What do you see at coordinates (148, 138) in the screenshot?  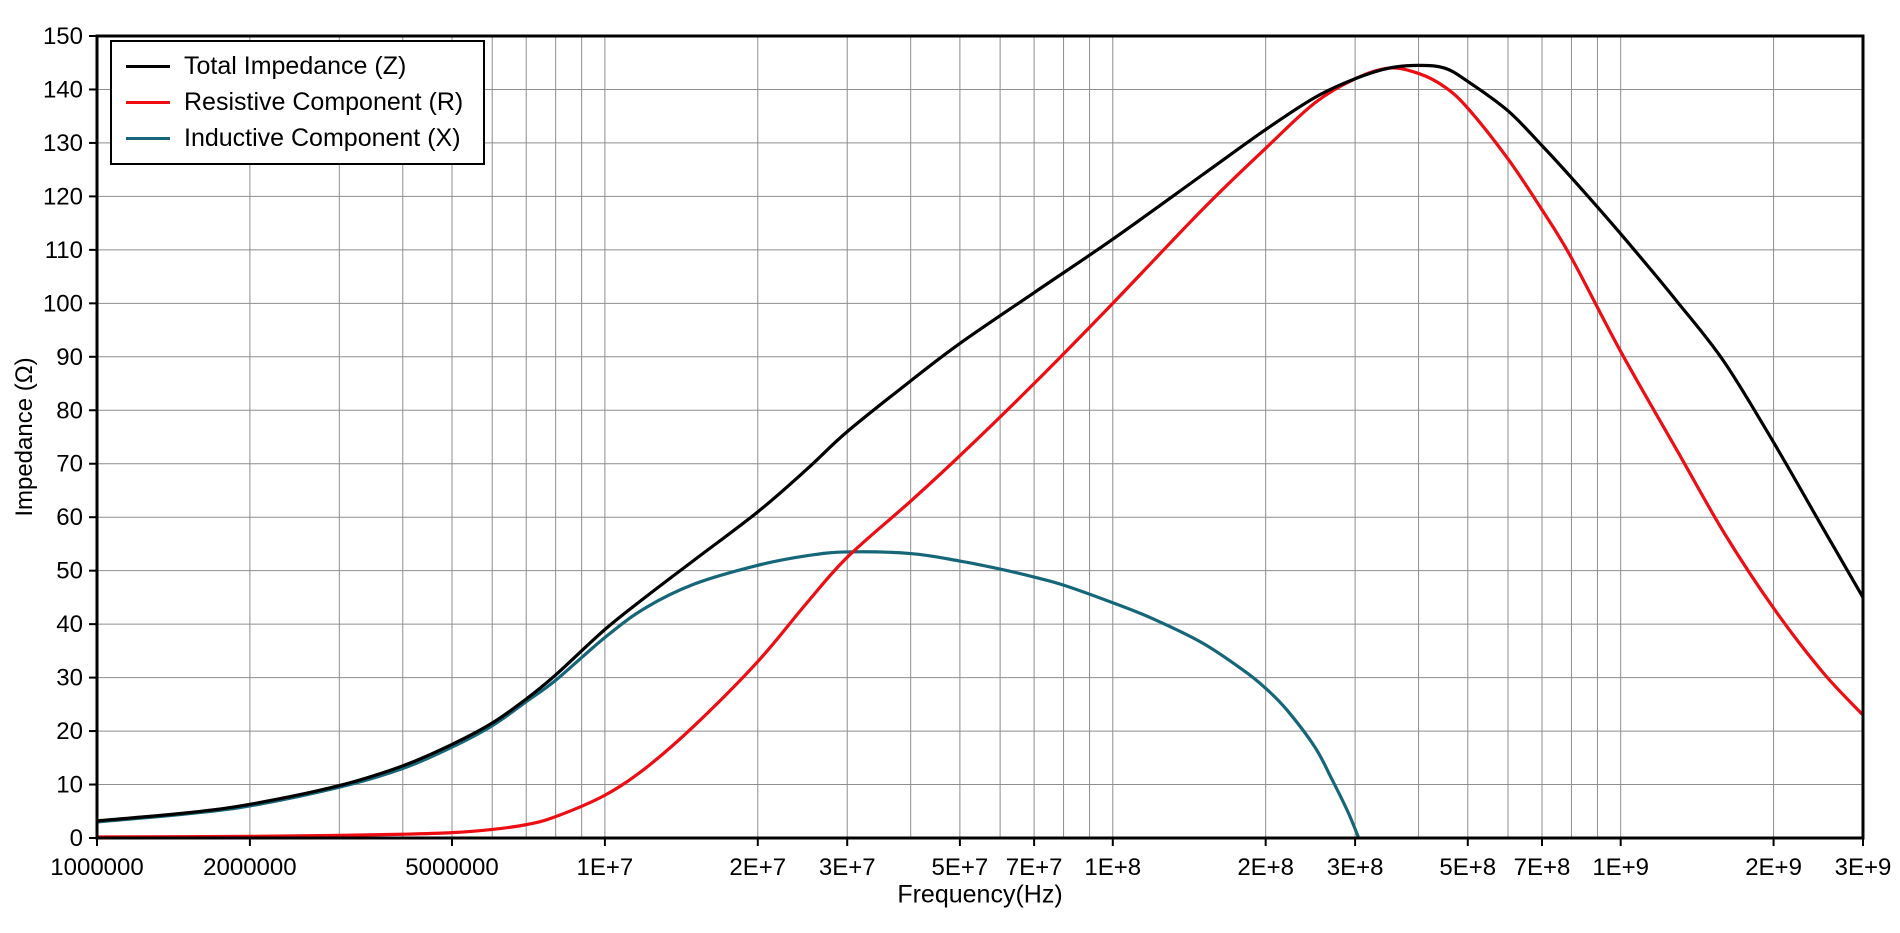 I see `legend-line-swatch-x` at bounding box center [148, 138].